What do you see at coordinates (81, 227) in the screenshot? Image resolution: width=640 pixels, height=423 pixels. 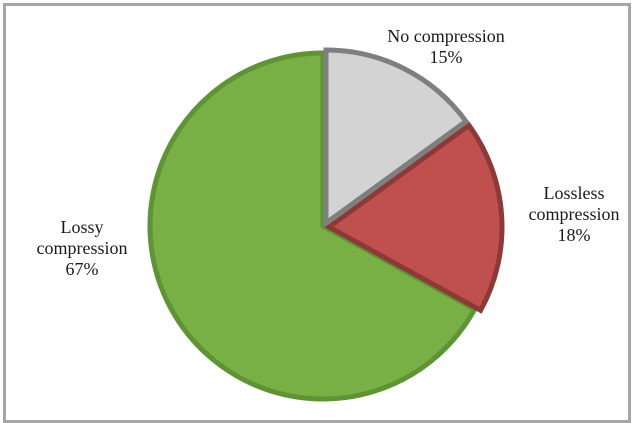 I see `pie-label-text: Lossy` at bounding box center [81, 227].